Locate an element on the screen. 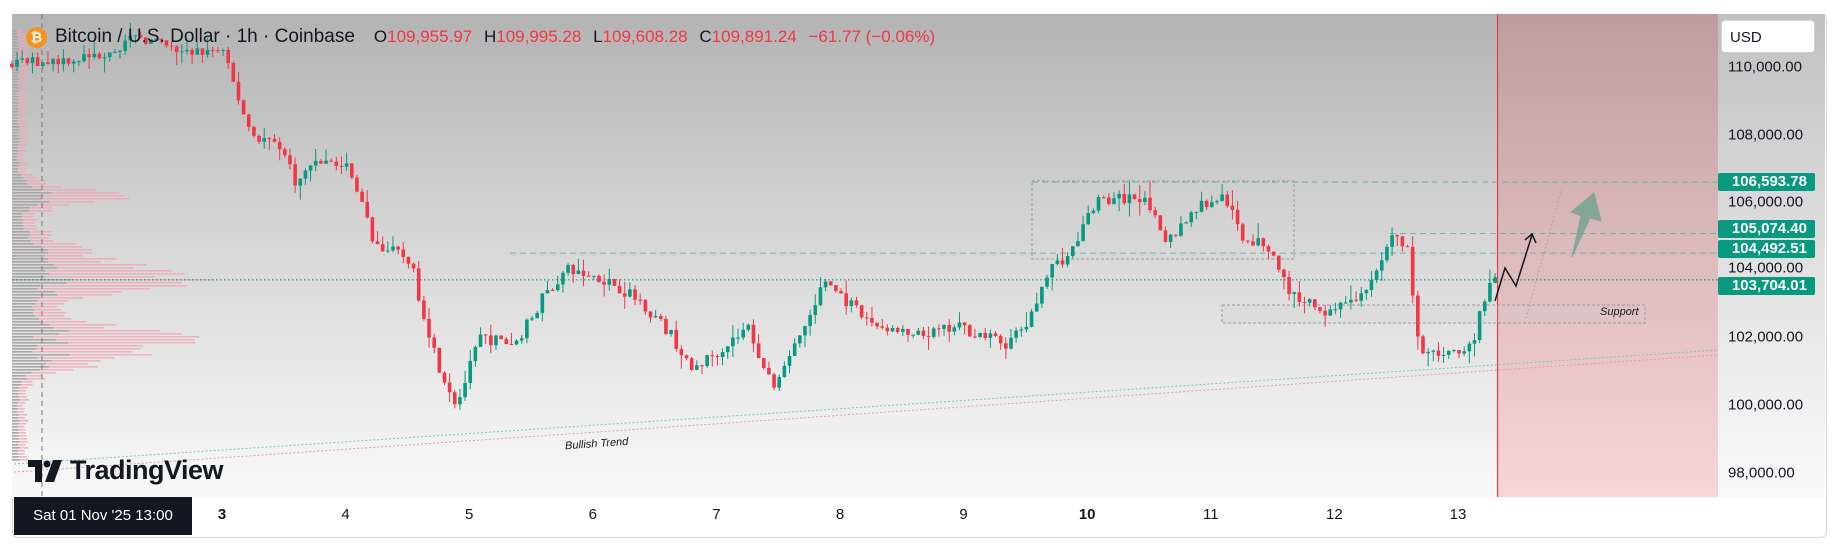 Image resolution: width=1837 pixels, height=550 pixels. price-tag: 103,704.01 is located at coordinates (1766, 286).